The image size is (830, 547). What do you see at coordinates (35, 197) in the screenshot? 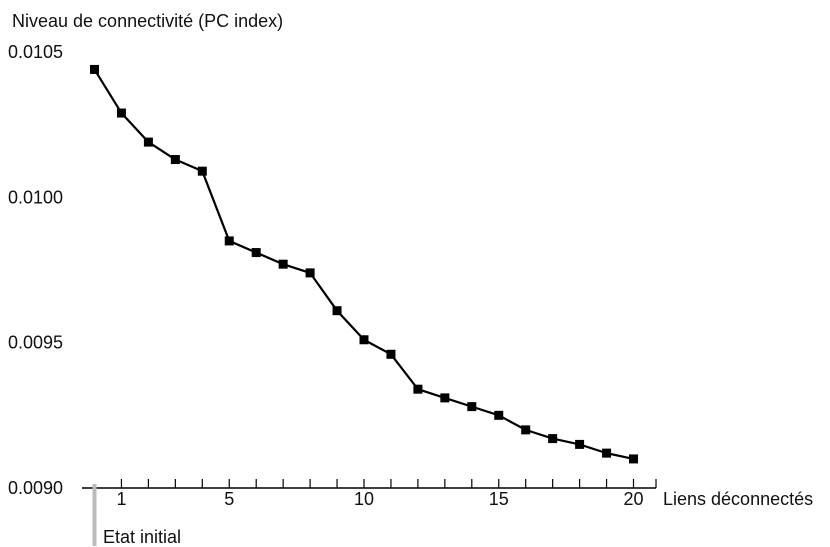
I see `y-tick-label: 0.0100` at bounding box center [35, 197].